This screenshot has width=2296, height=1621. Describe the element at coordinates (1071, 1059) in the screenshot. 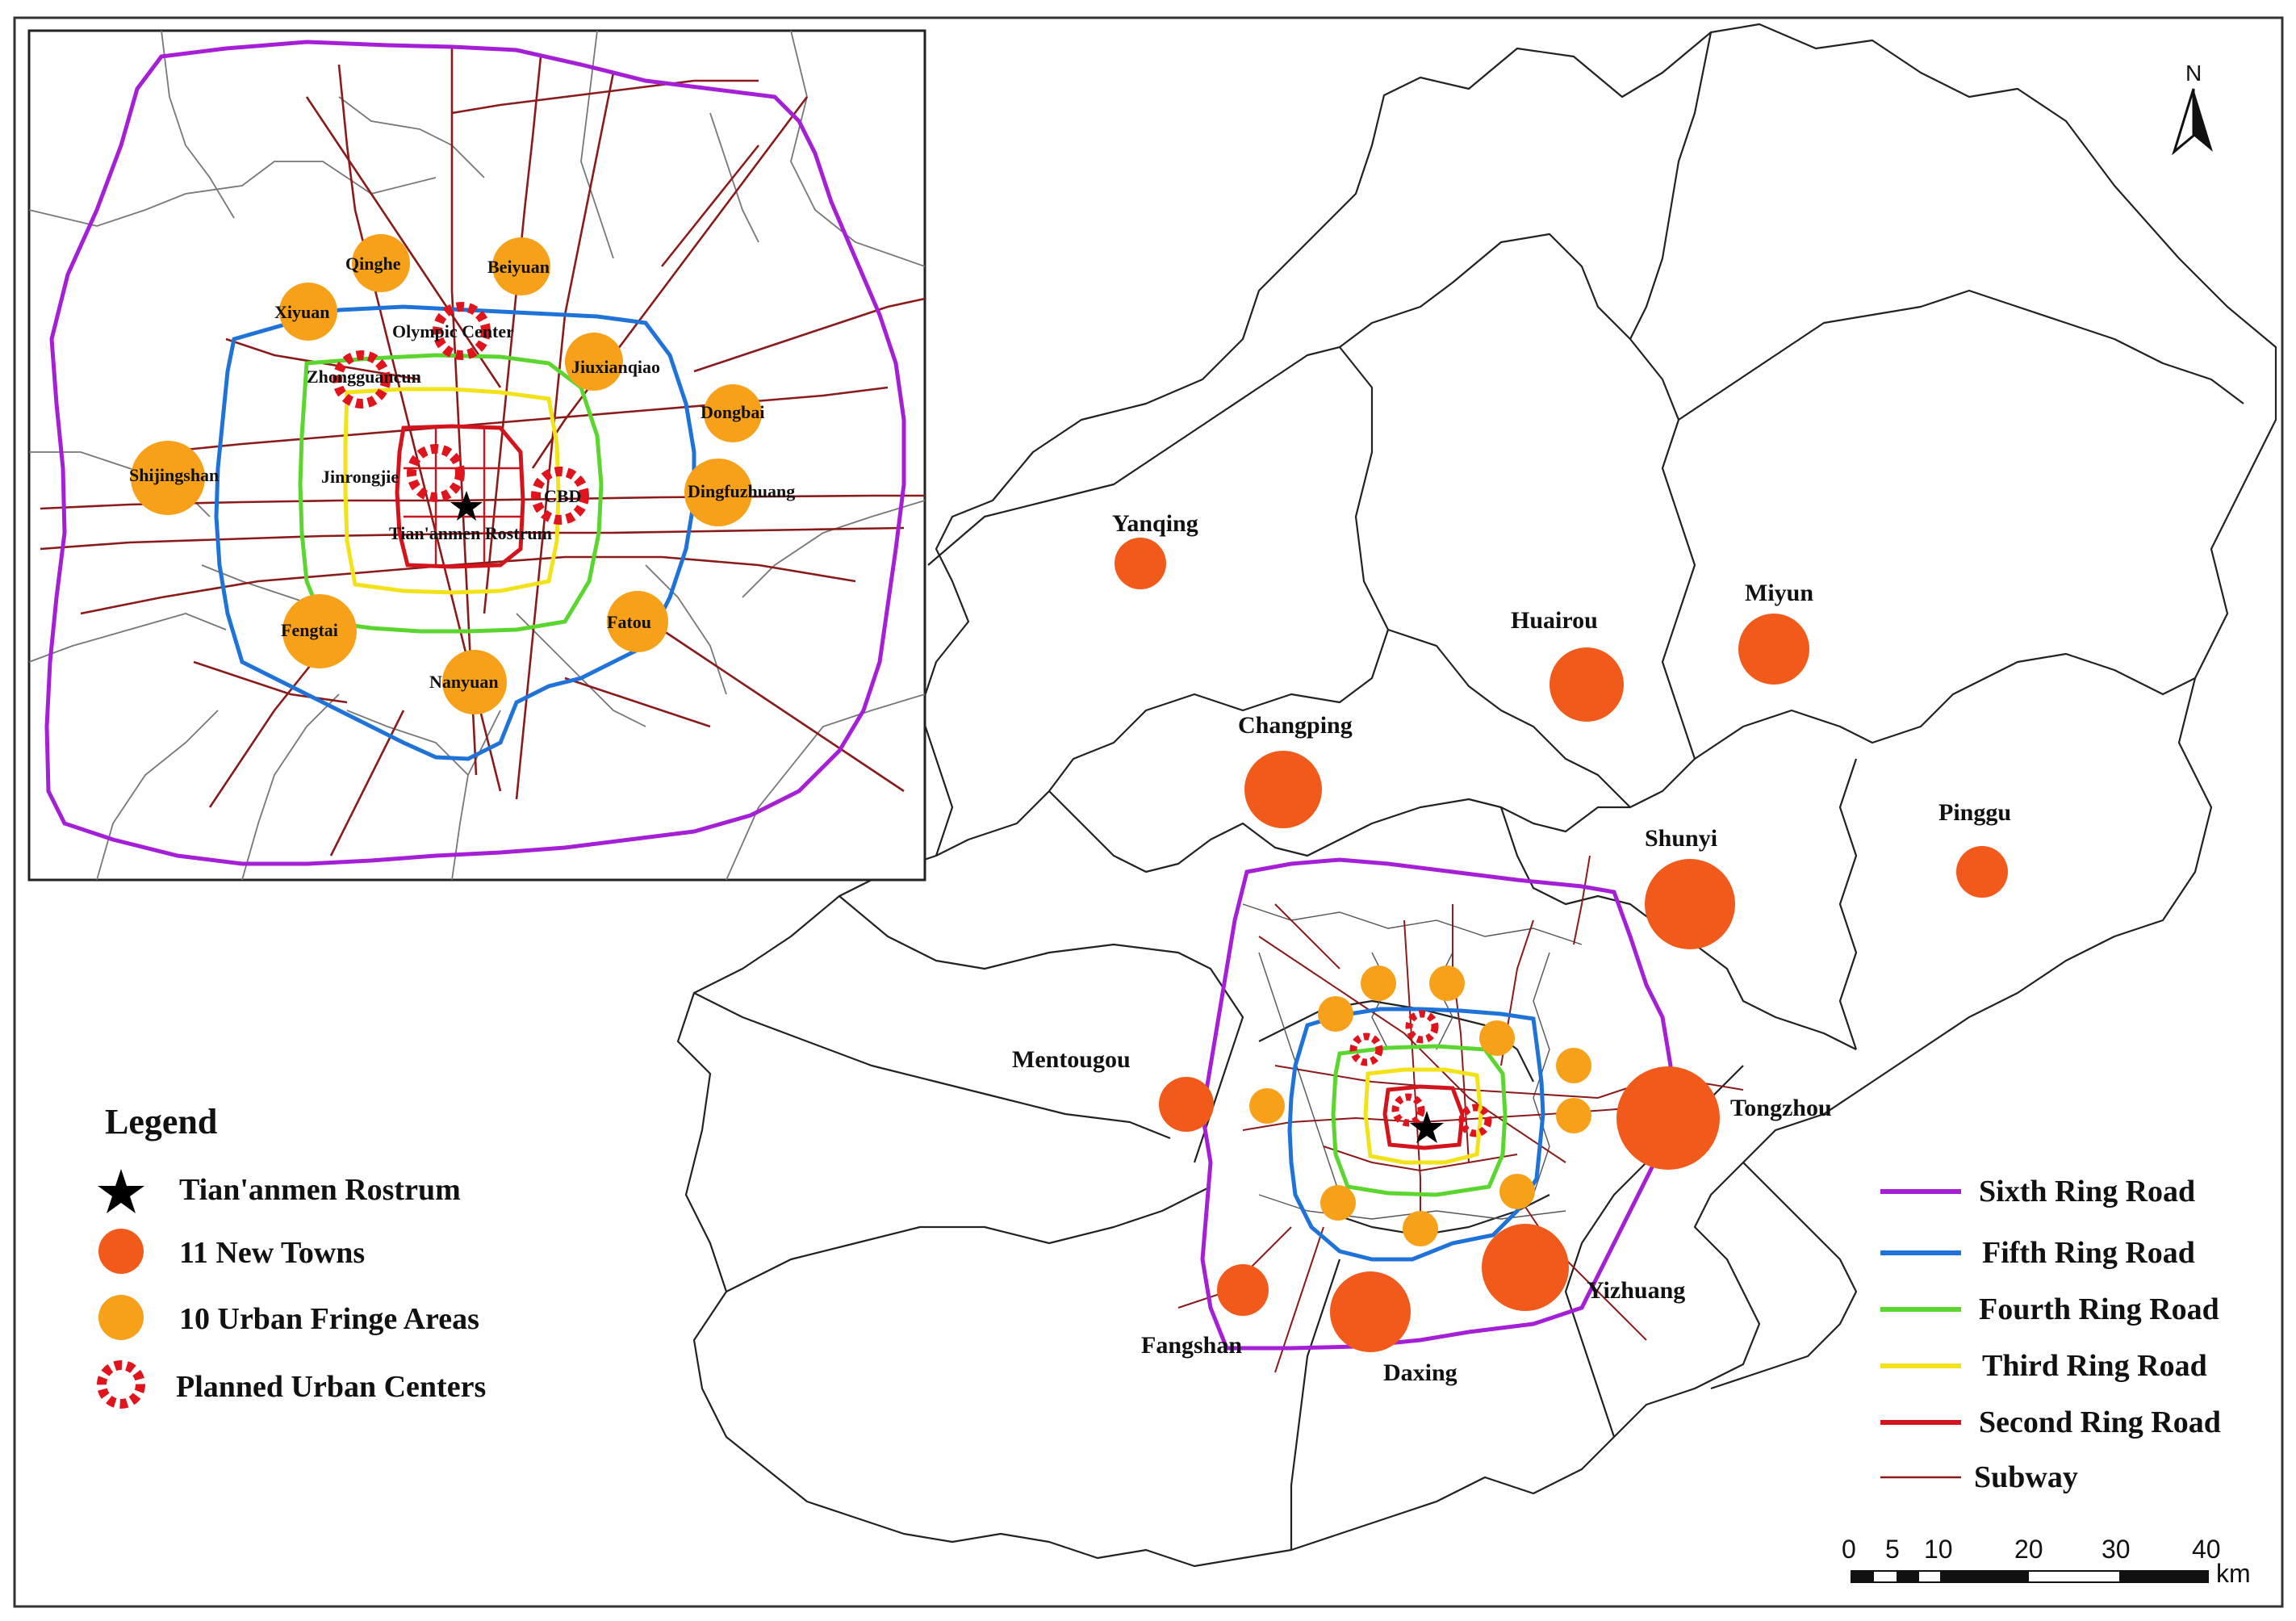

I see `label-mentougou: Mentougou` at that location.